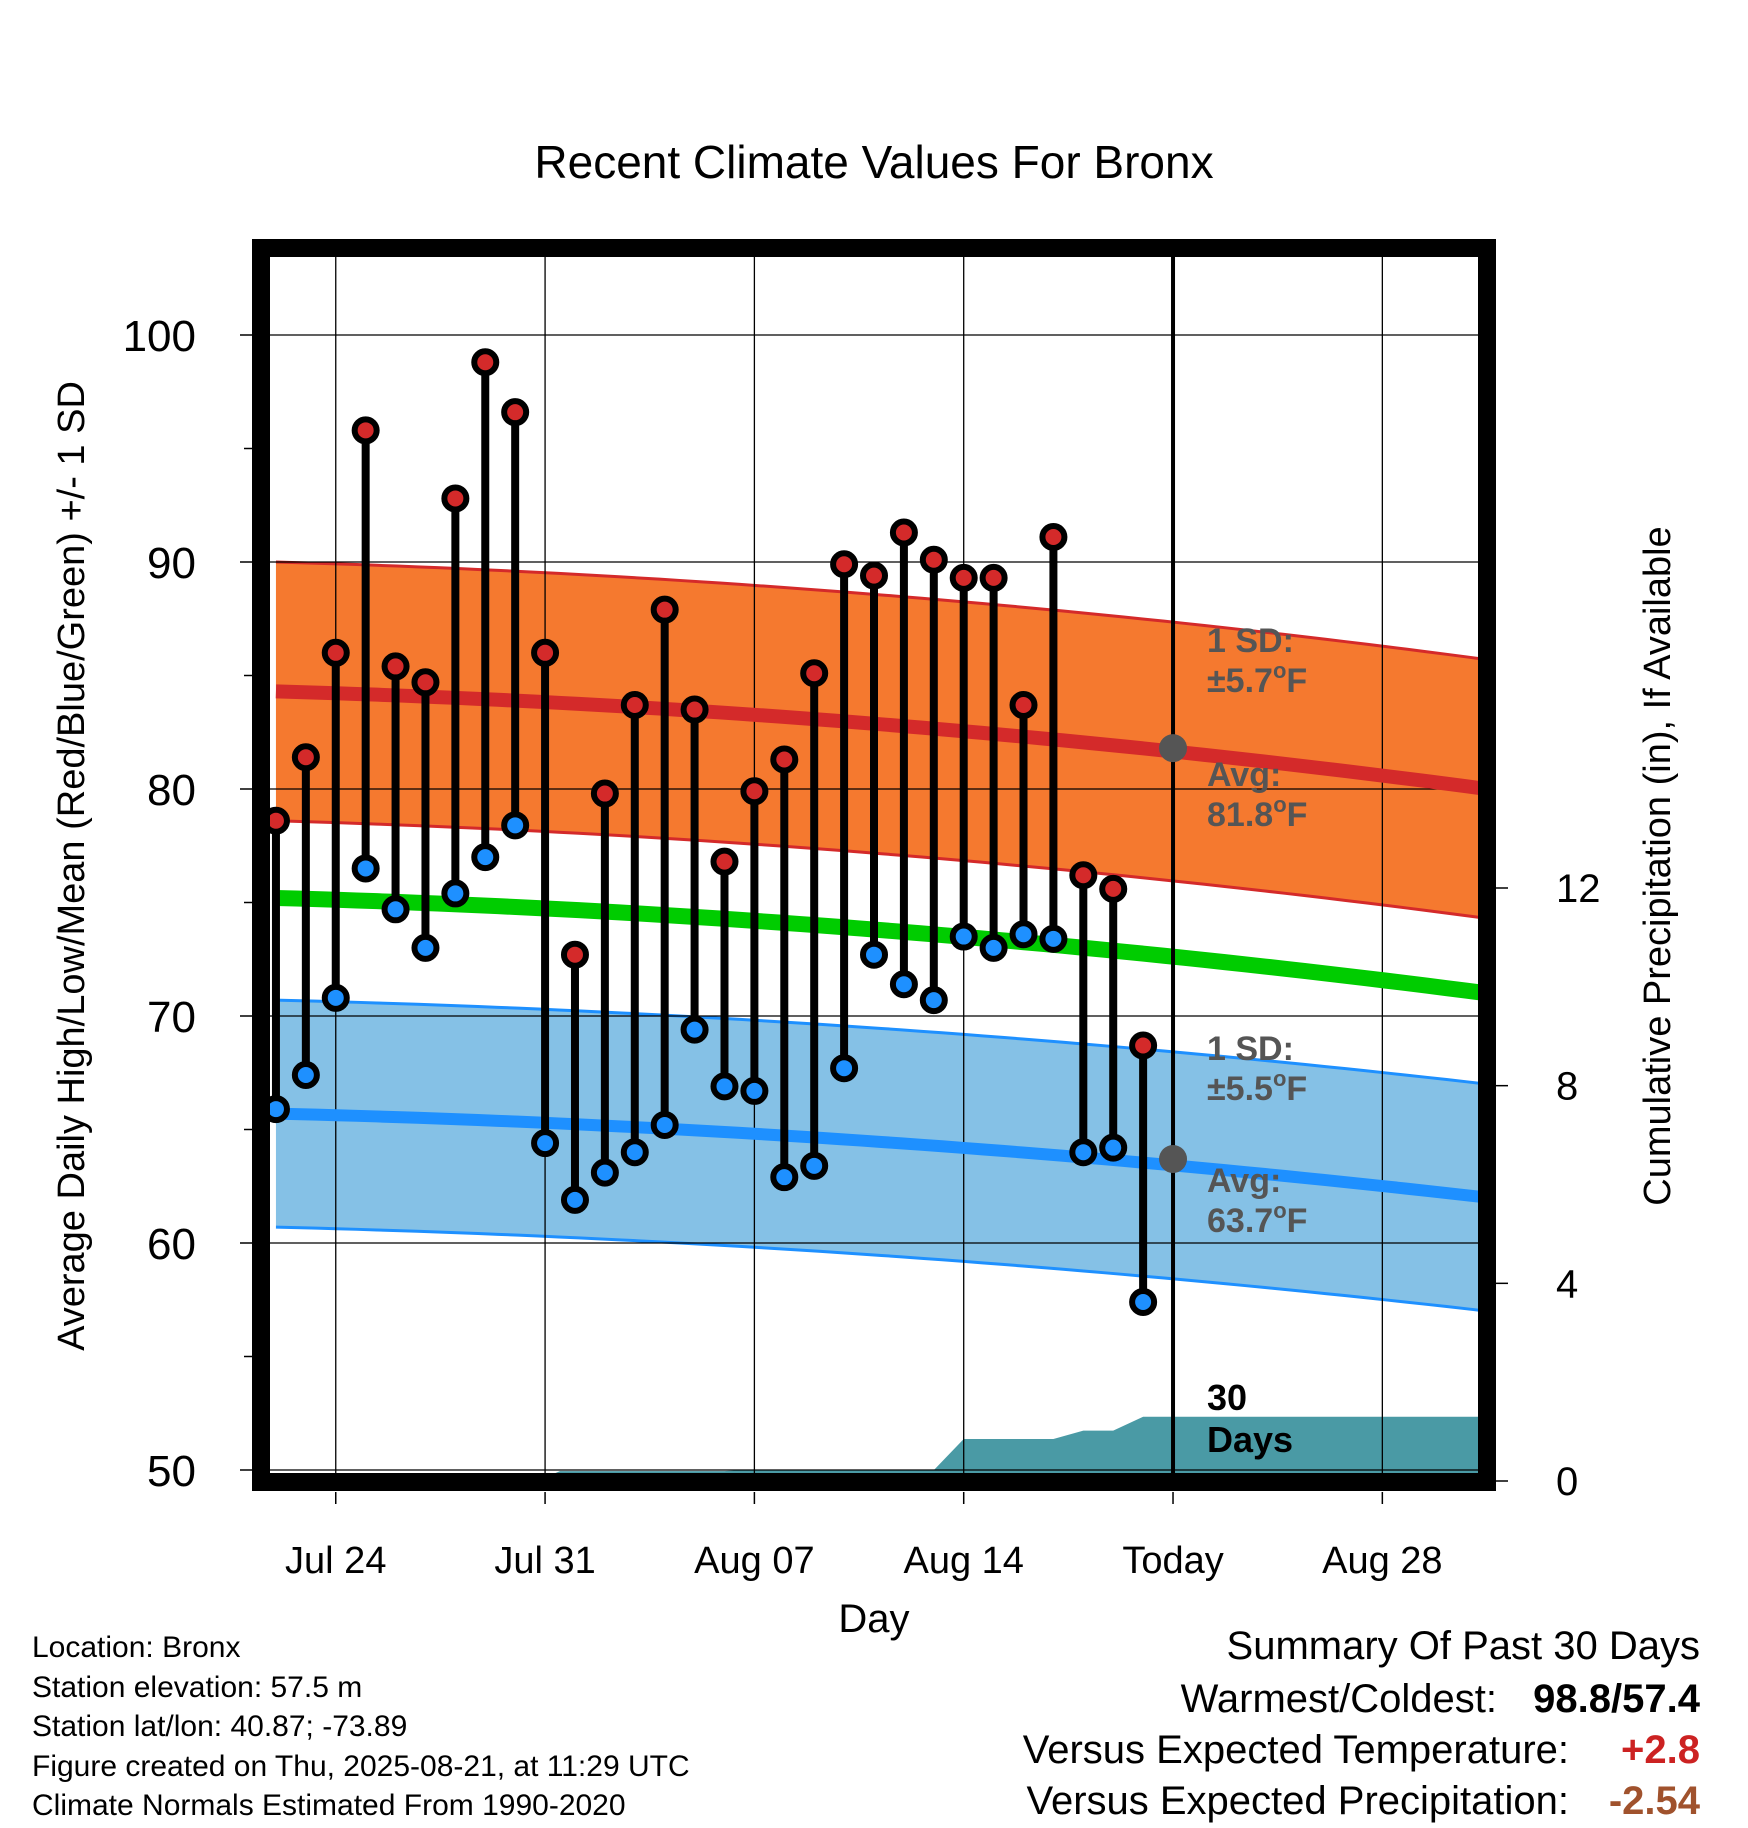  Describe the element at coordinates (1250, 1439) in the screenshot. I see `period-label-days: Days` at that location.